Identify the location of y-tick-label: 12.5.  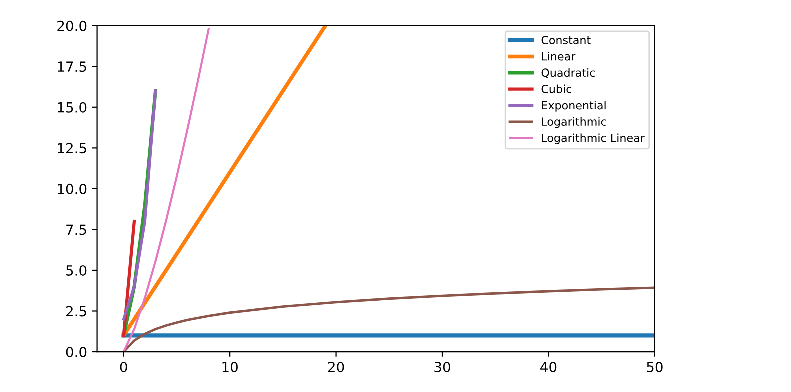
(72, 148).